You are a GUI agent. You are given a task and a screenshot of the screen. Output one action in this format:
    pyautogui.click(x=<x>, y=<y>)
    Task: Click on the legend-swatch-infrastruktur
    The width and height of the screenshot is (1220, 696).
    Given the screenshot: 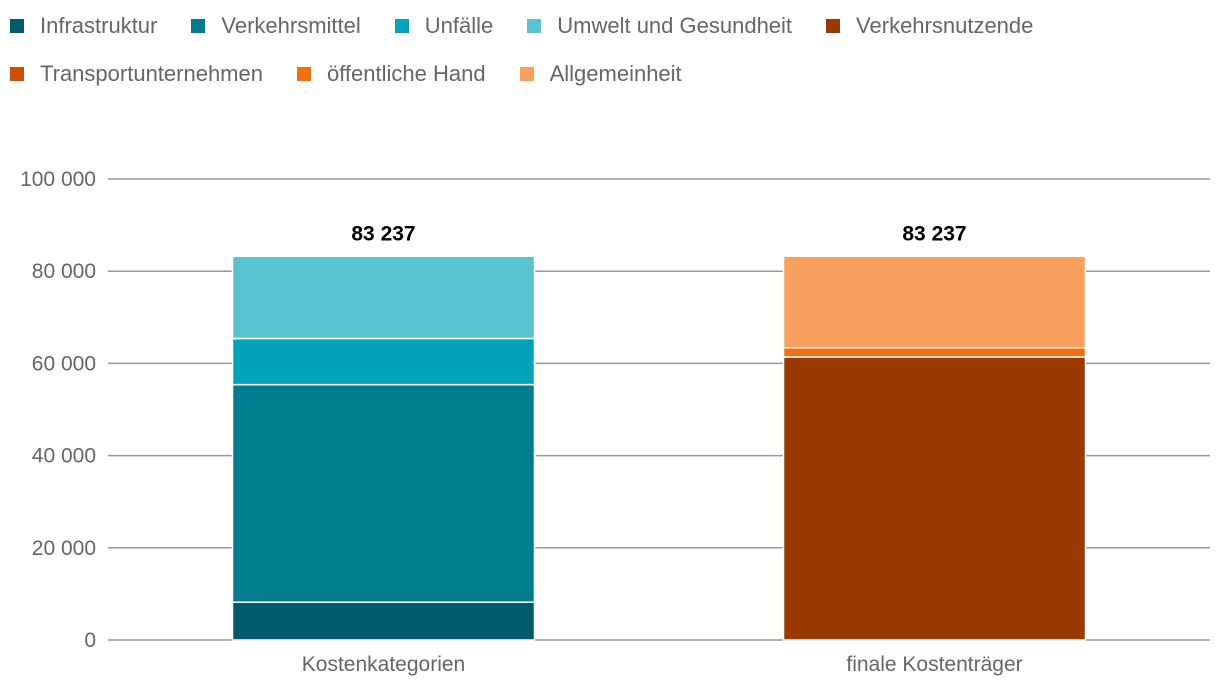 What is the action you would take?
    pyautogui.click(x=17, y=26)
    